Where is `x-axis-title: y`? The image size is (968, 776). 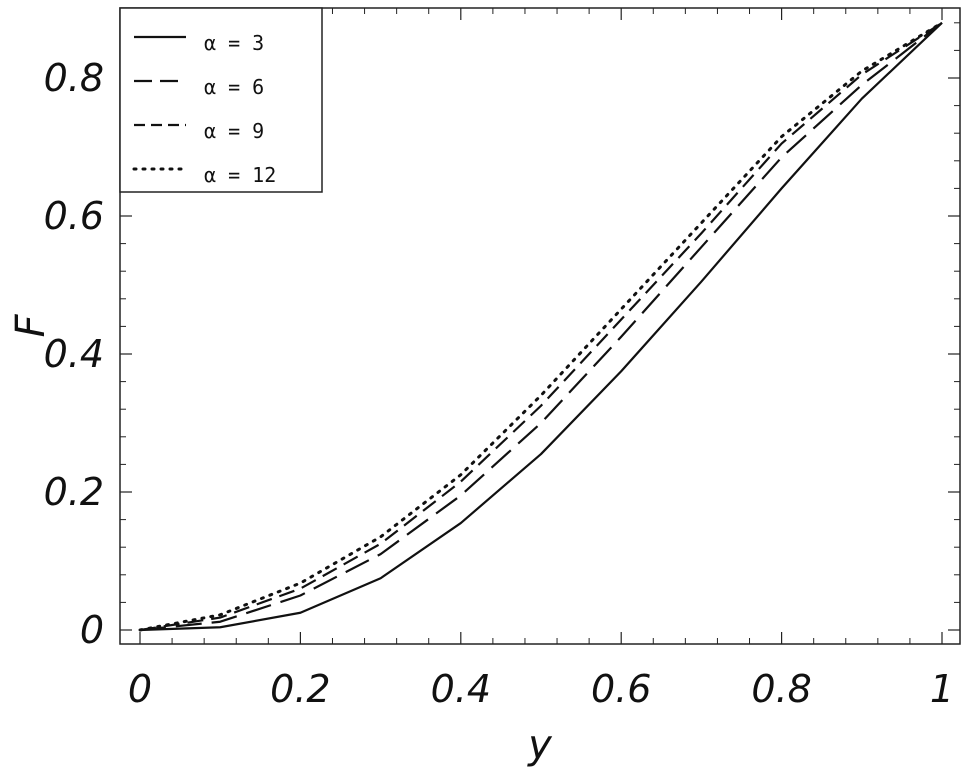 x-axis-title: y is located at coordinates (540, 745).